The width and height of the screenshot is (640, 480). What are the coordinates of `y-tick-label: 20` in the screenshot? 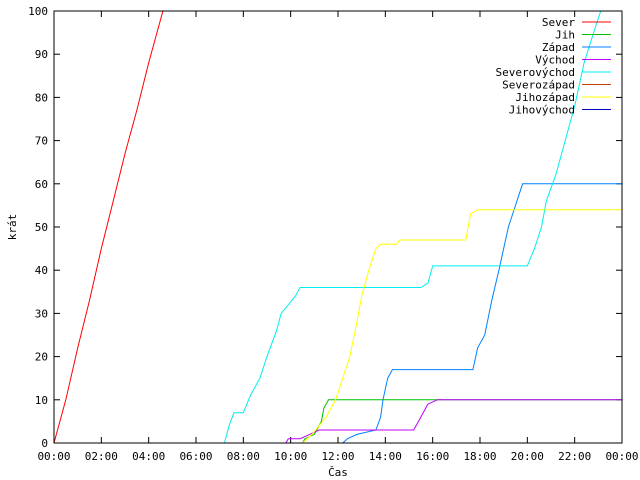 It's located at (41, 357).